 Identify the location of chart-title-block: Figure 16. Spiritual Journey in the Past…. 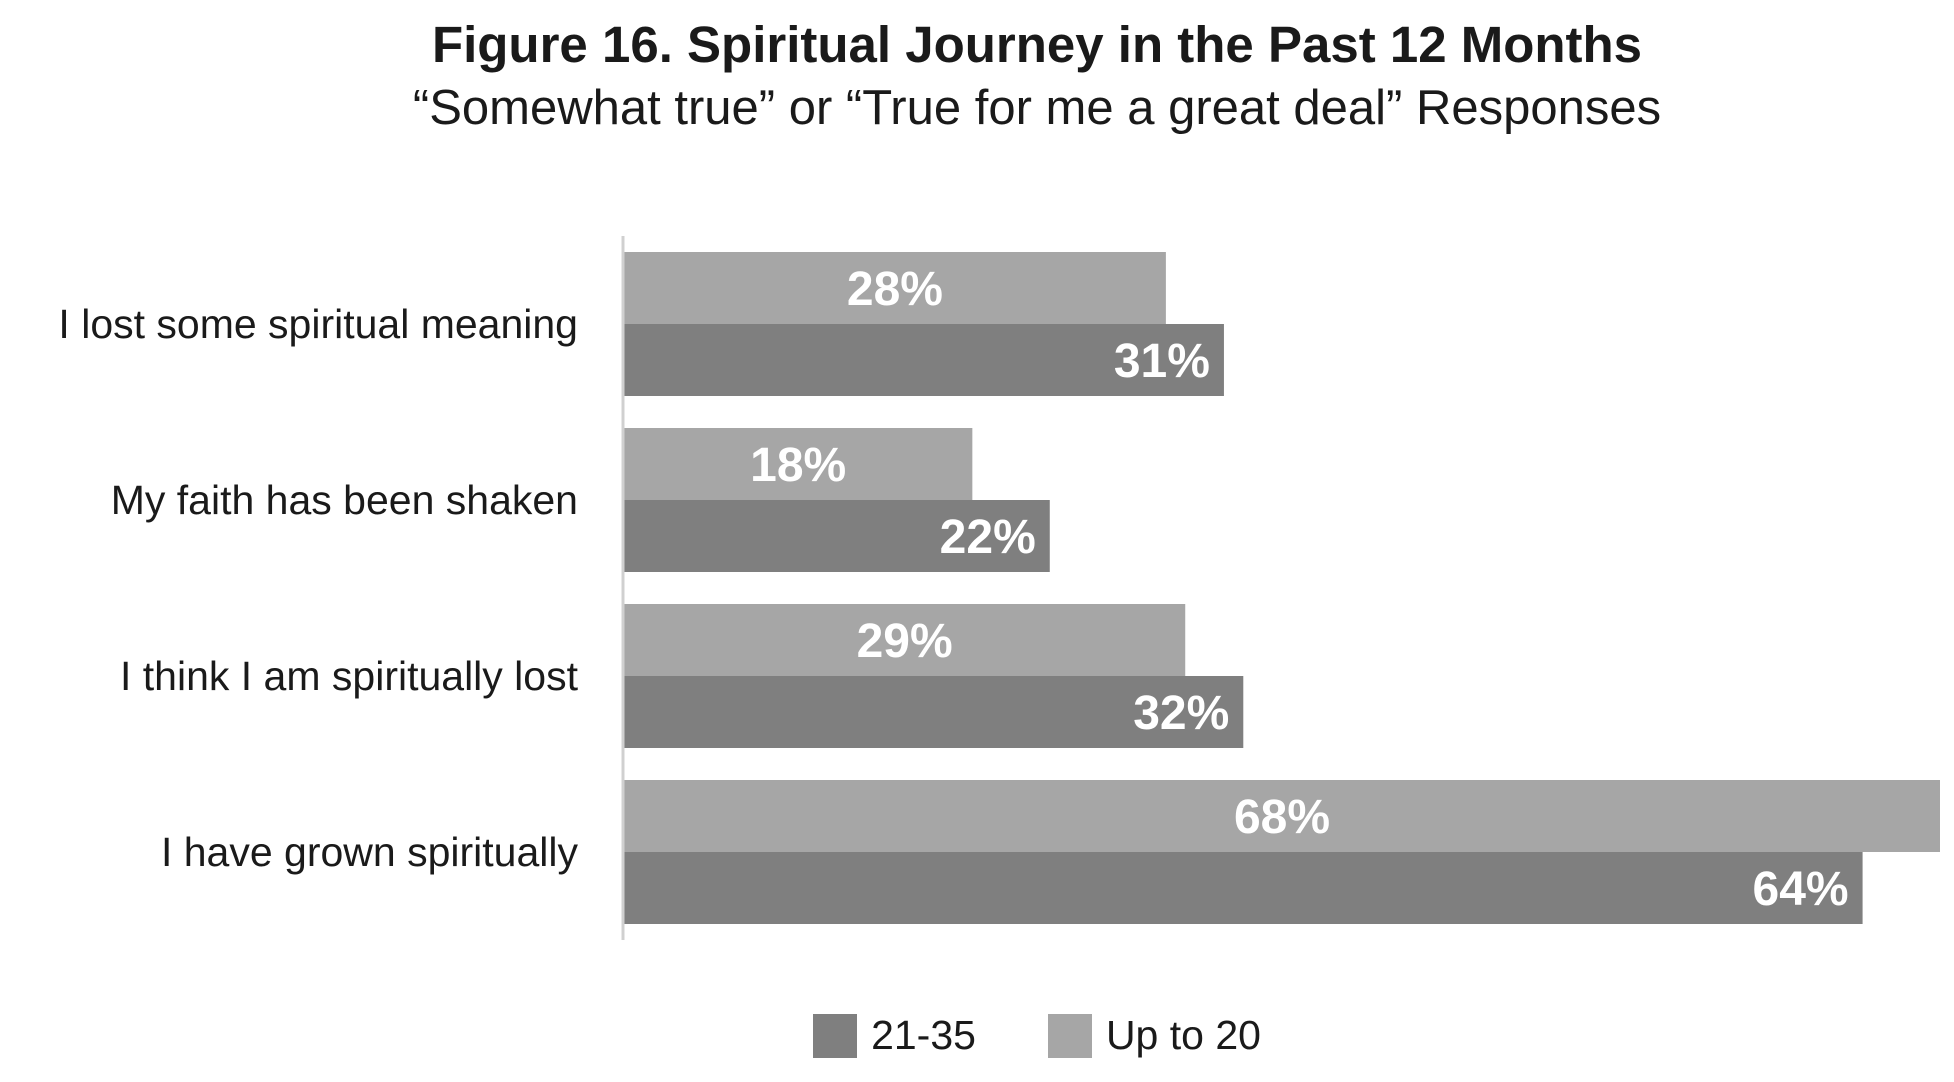
(977, 77).